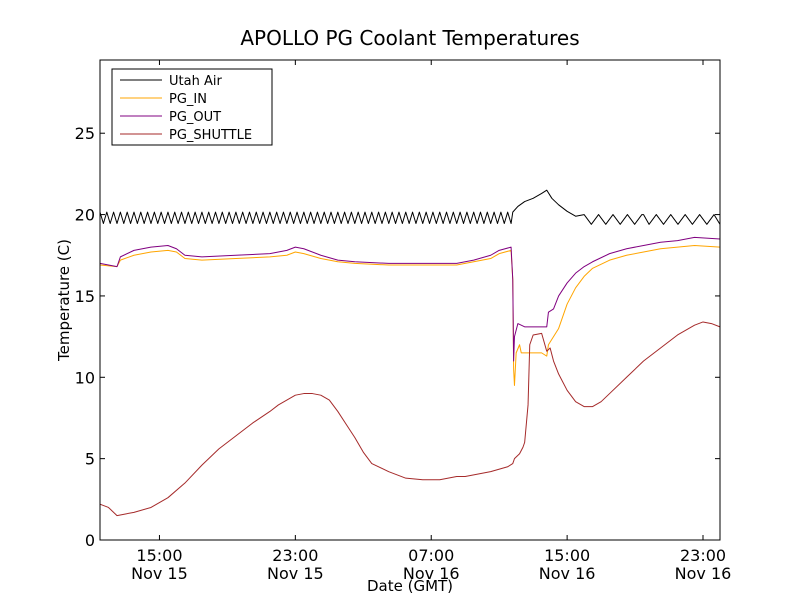 The height and width of the screenshot is (600, 800). I want to click on y-tick-label: 15, so click(85, 296).